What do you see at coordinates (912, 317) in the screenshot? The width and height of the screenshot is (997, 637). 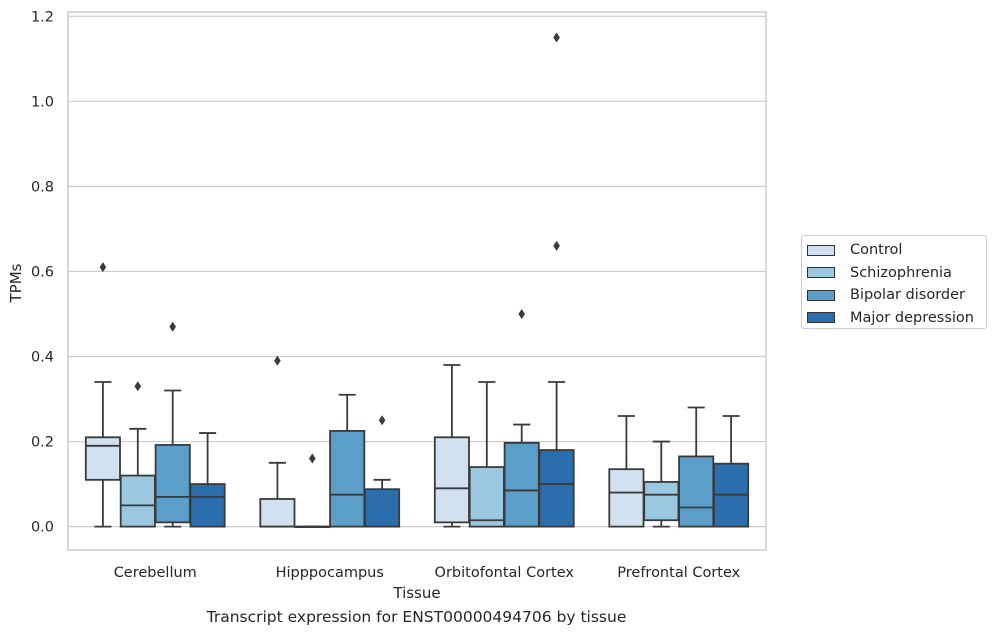 I see `legend-label: Major depression` at bounding box center [912, 317].